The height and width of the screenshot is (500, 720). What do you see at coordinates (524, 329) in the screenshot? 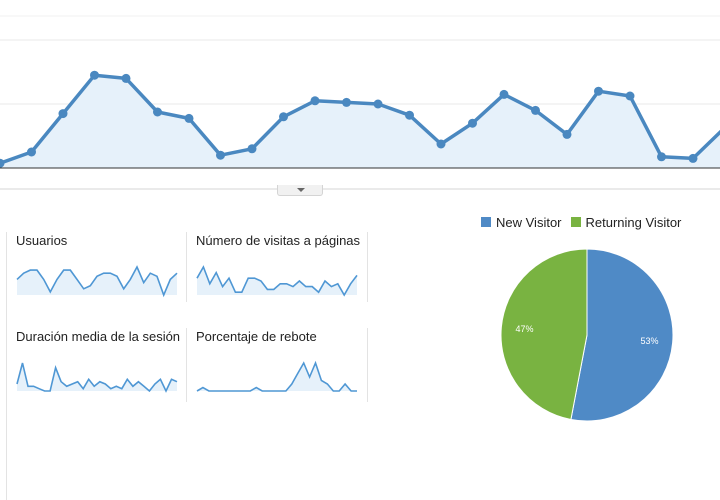
I see `pie-slice-label: 47%` at bounding box center [524, 329].